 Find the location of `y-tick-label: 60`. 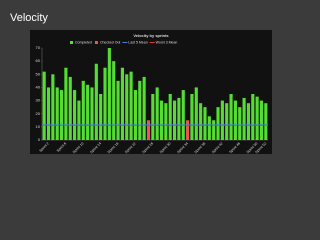

y-tick-label: 60 is located at coordinates (38, 60).